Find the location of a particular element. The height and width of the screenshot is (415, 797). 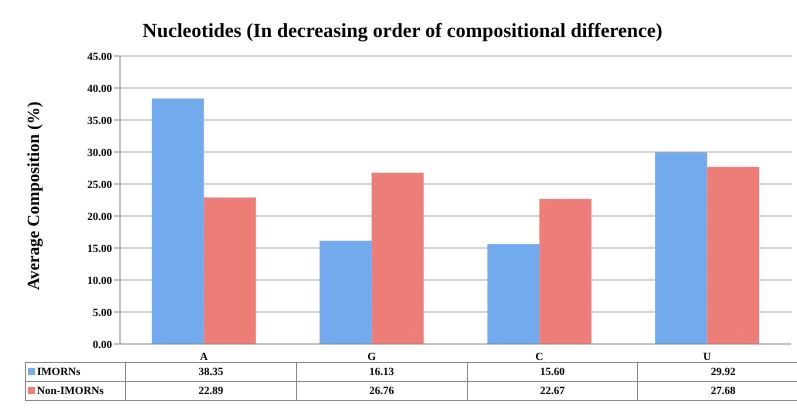

data-label: 22.67 is located at coordinates (552, 391).